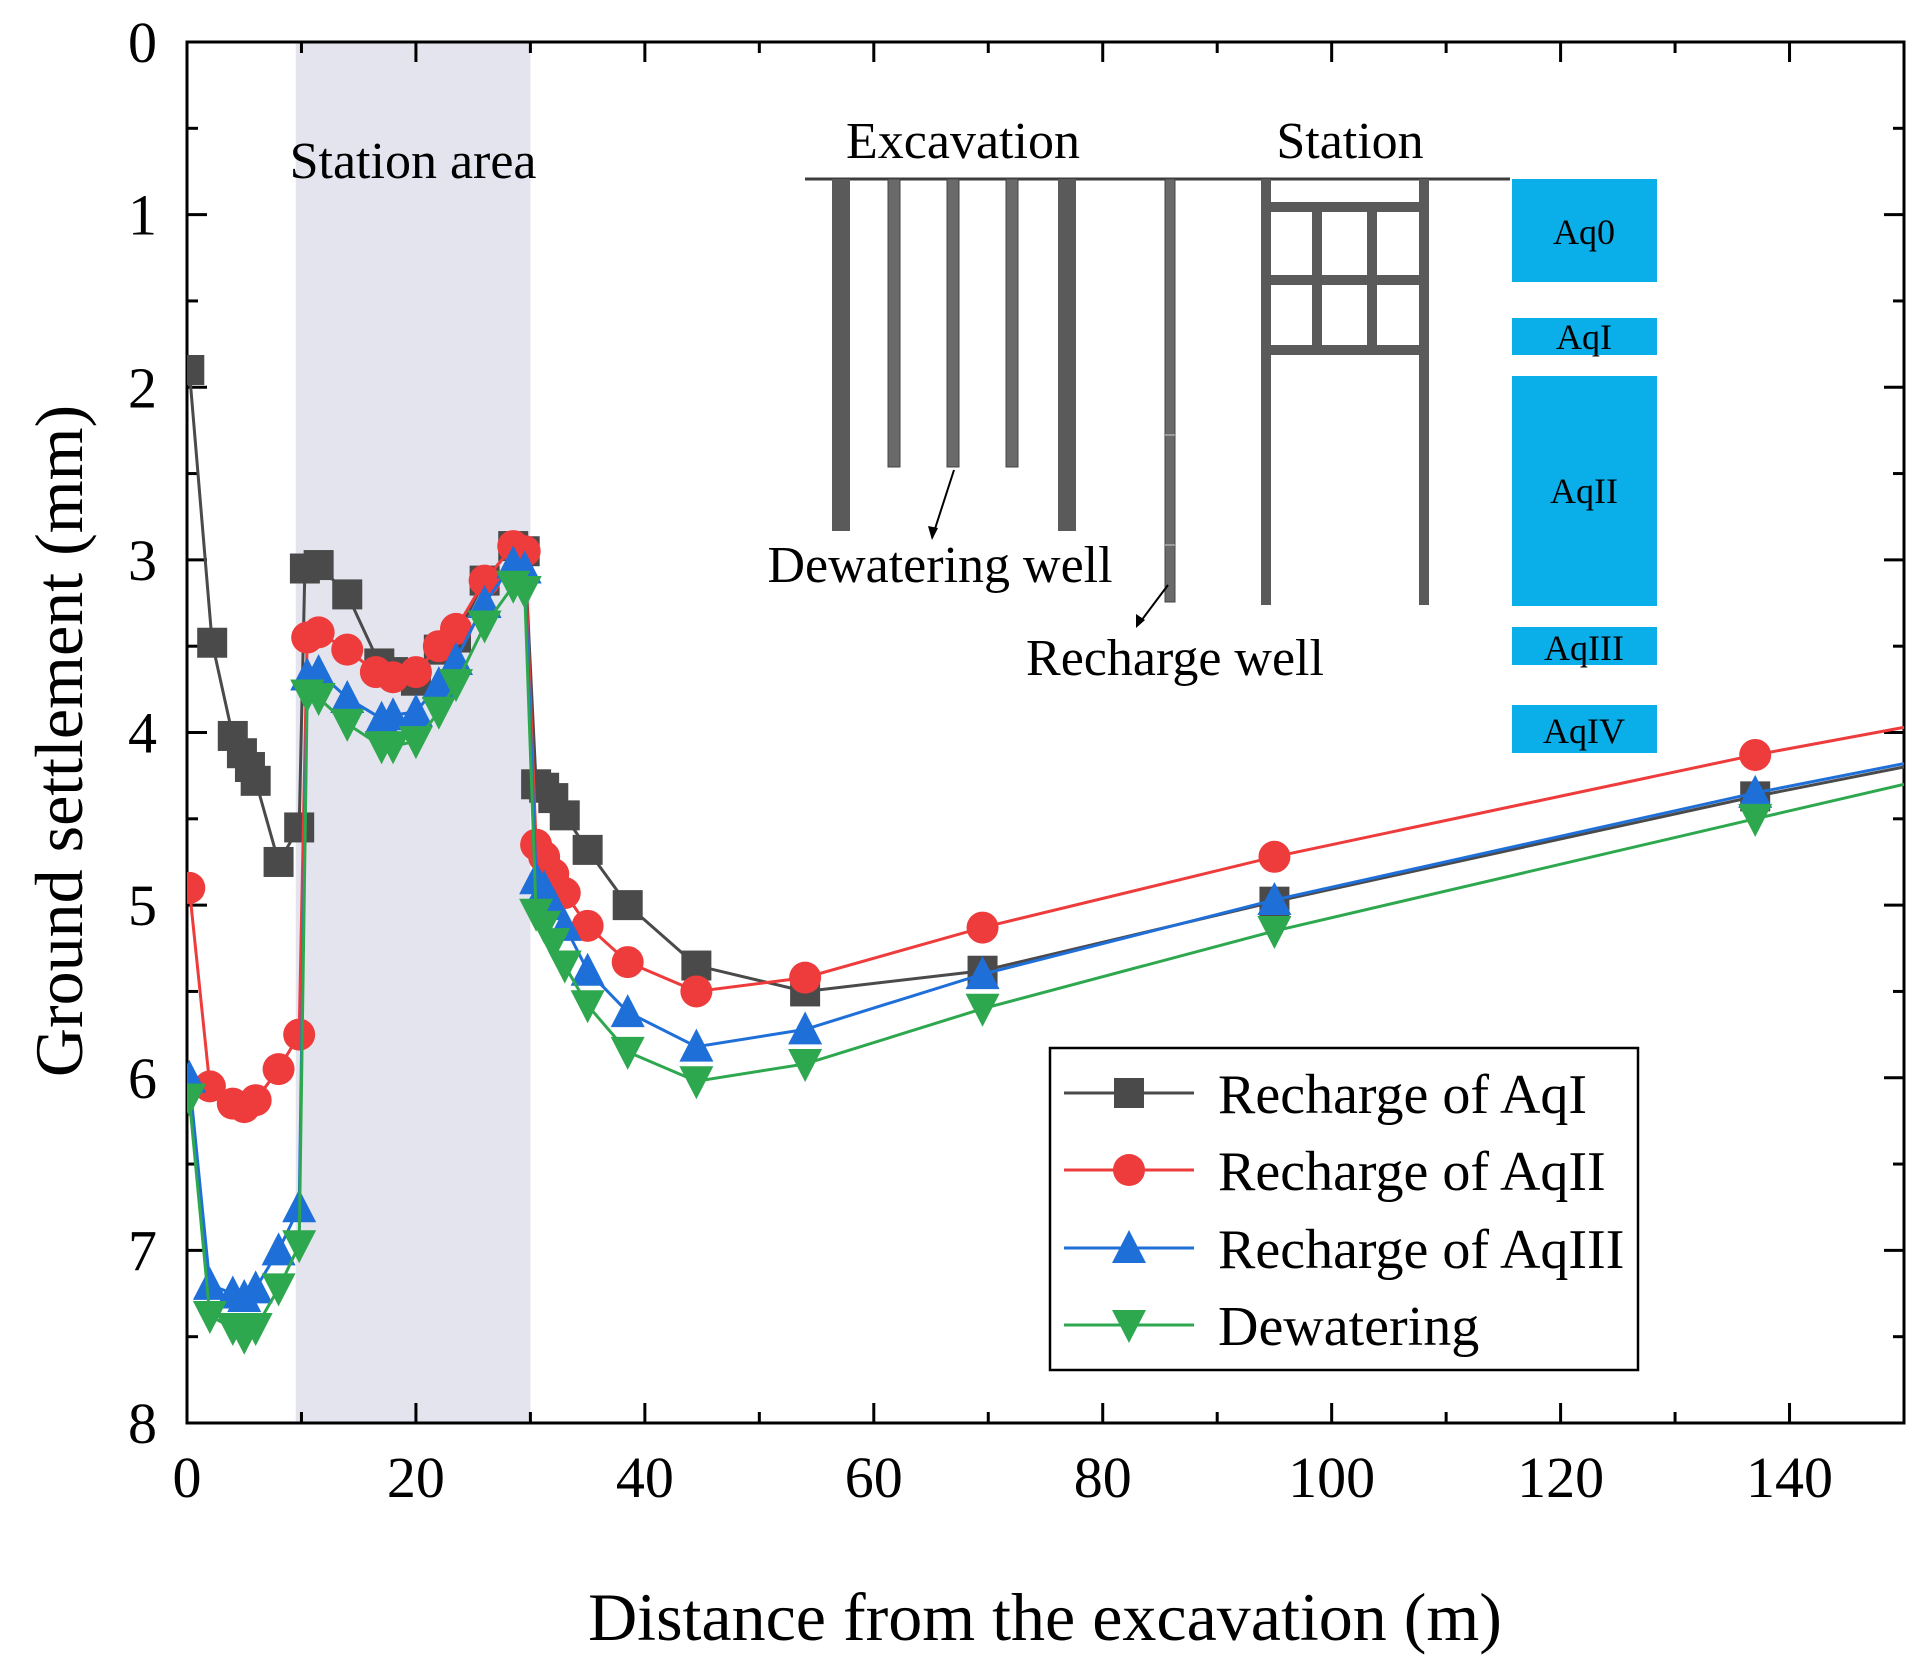 The height and width of the screenshot is (1672, 1919). Describe the element at coordinates (1421, 1250) in the screenshot. I see `legend-label-aqiii: Recharge of AqIII` at that location.